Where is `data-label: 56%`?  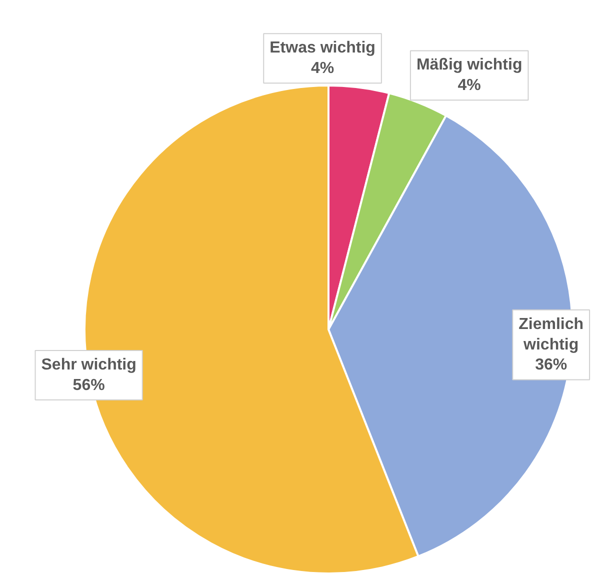
data-label: 56% is located at coordinates (88, 385).